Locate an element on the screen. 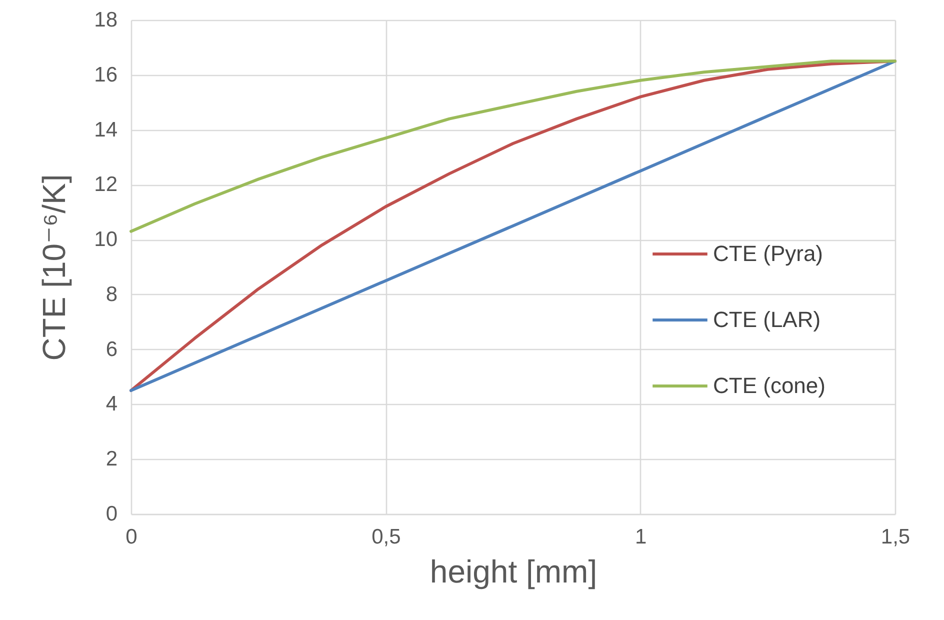 This screenshot has width=944, height=620. x-tick-label: 1 is located at coordinates (640, 537).